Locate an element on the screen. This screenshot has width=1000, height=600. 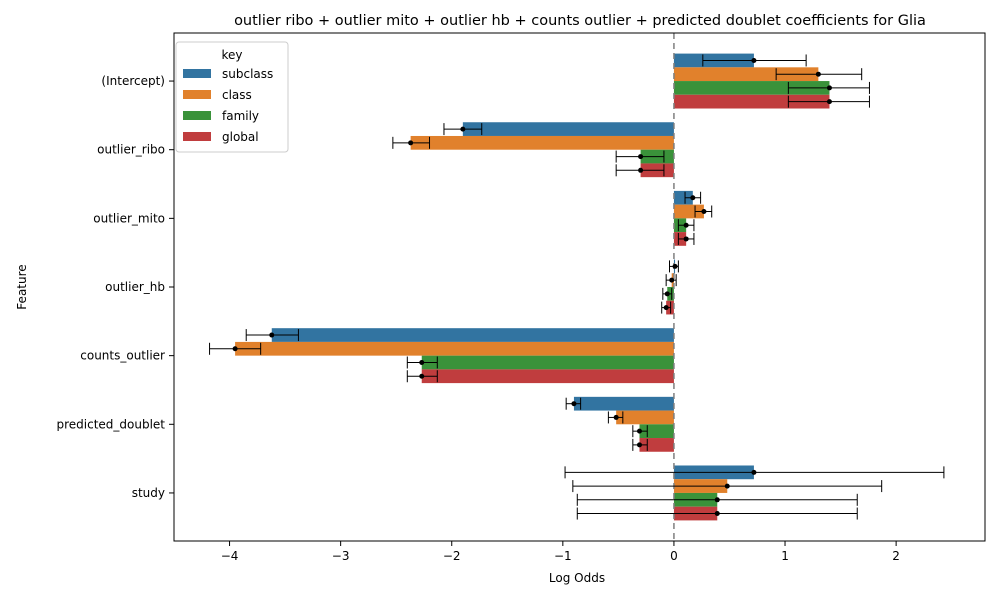
y-tick-label: outlier_mito is located at coordinates (129, 218).